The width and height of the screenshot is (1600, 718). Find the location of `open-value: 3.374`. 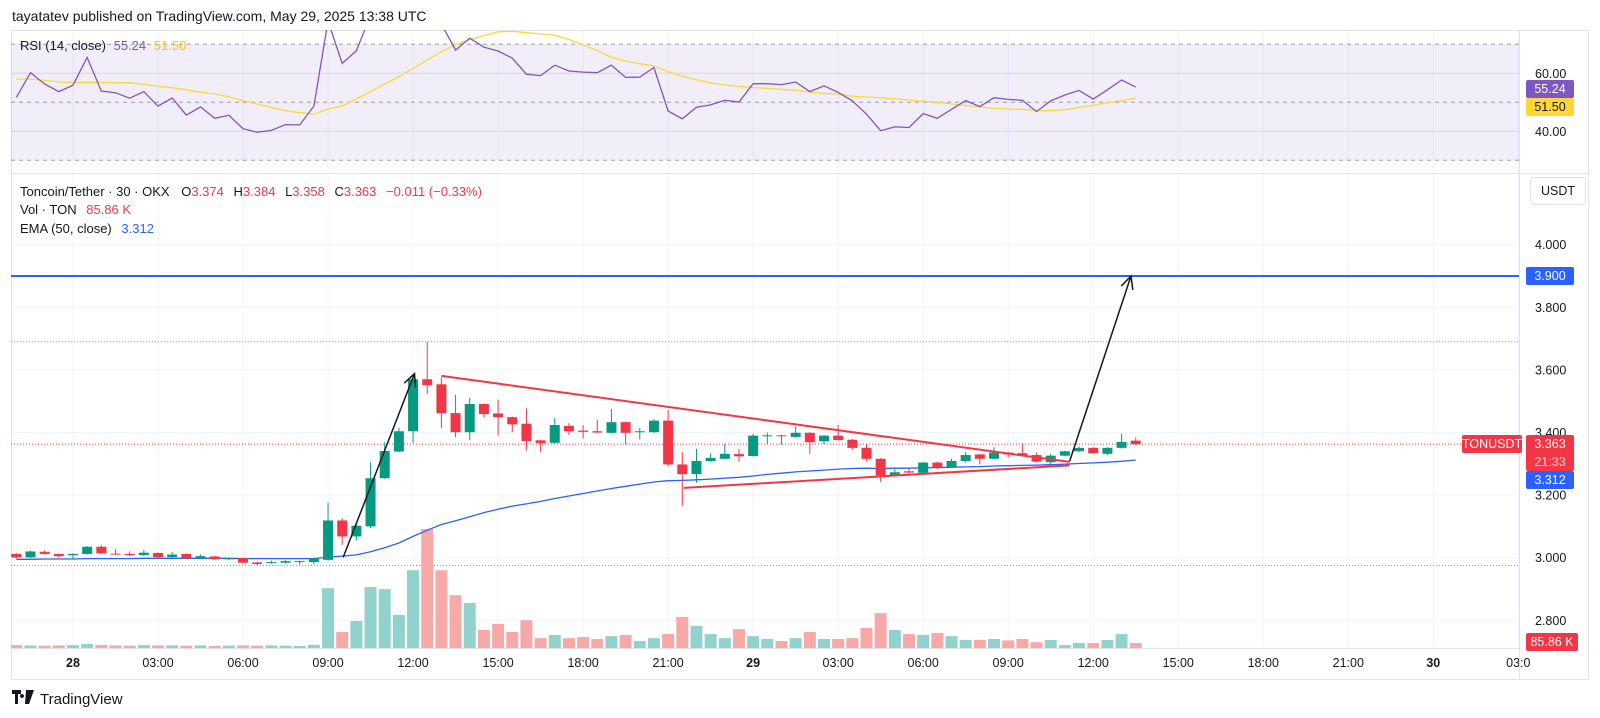

open-value: 3.374 is located at coordinates (207, 191).